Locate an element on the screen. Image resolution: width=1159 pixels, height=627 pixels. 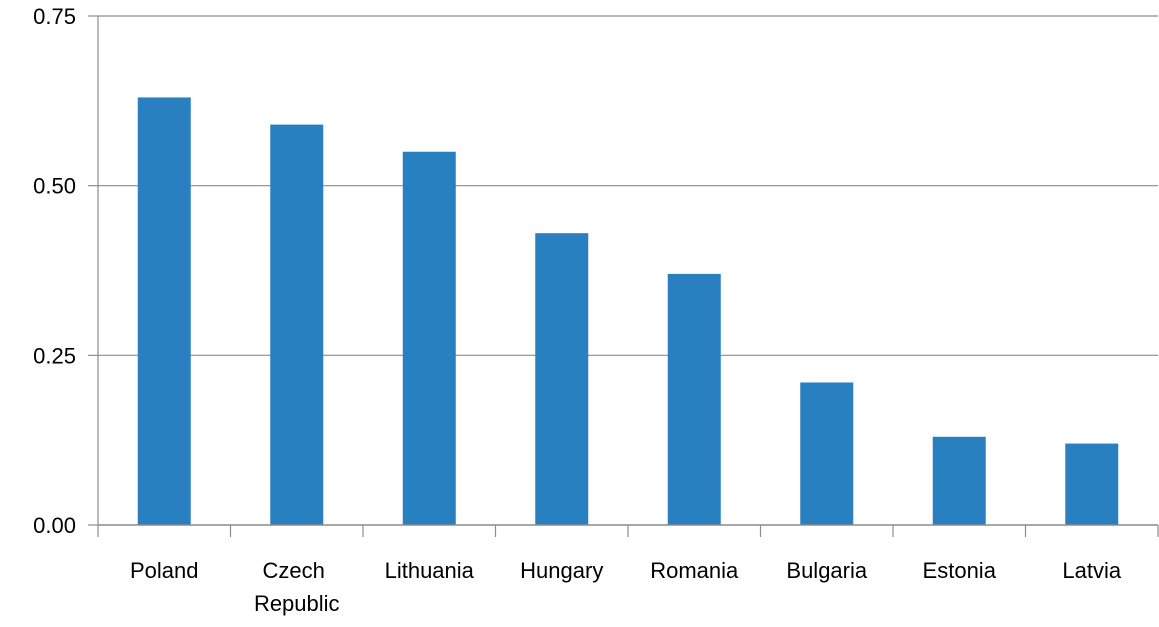
y-tick-label: 0.00 is located at coordinates (54, 525).